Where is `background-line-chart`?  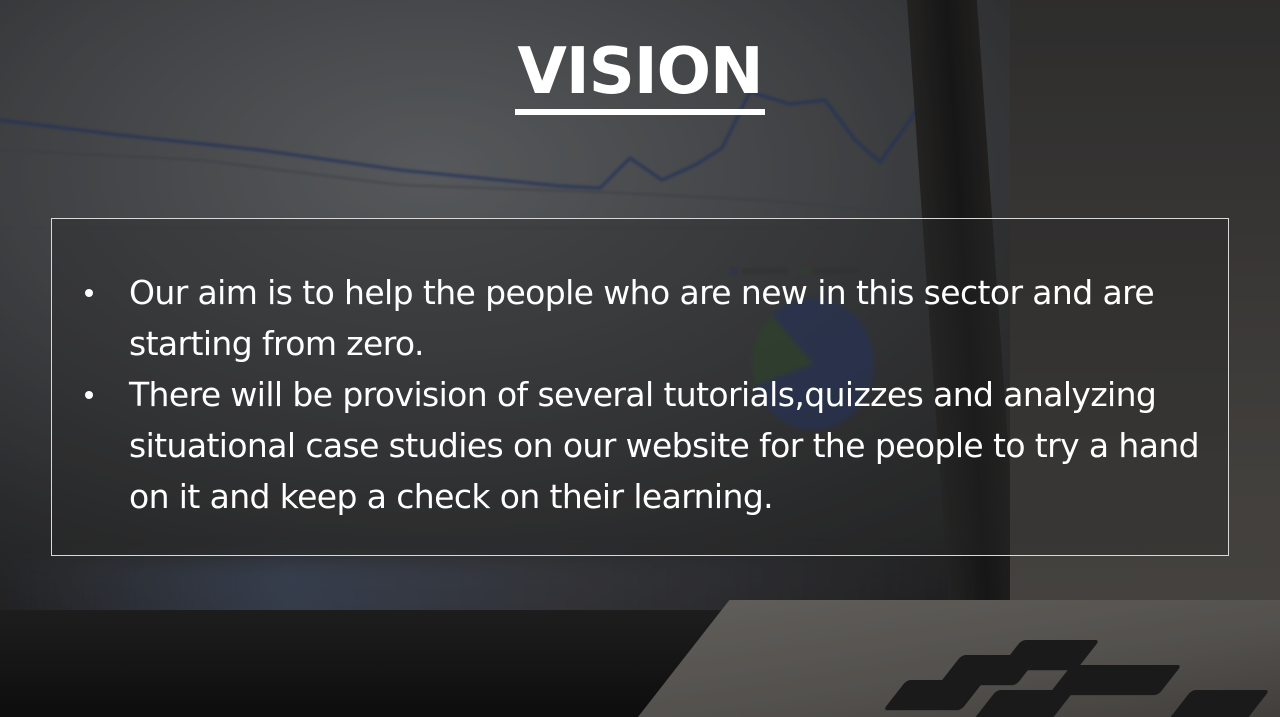
background-line-chart is located at coordinates (466, 158).